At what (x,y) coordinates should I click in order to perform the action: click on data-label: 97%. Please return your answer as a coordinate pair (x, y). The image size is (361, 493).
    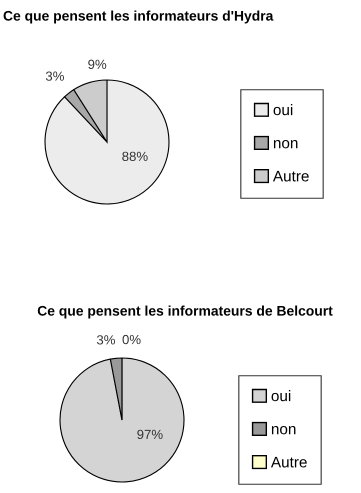
    Looking at the image, I should click on (150, 435).